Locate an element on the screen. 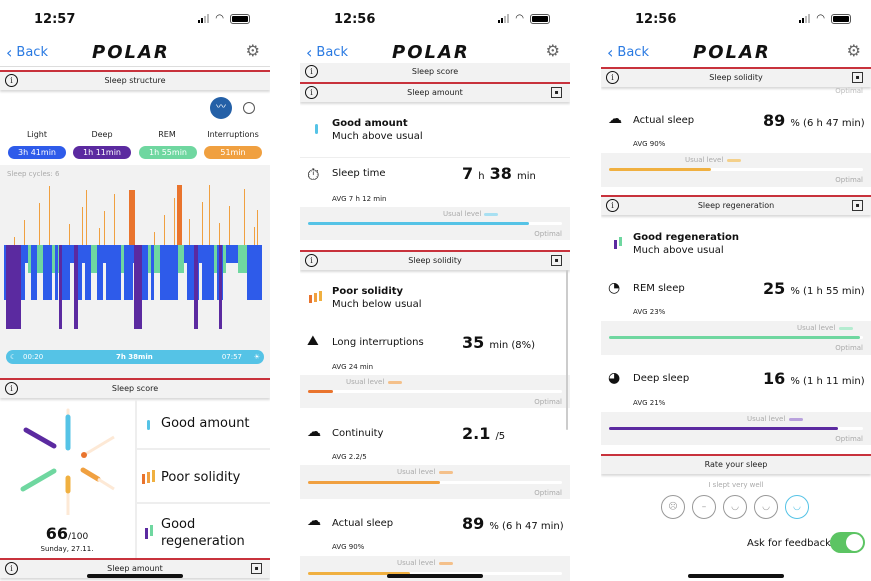 This screenshot has width=871, height=581. long-interruptions-label: Long interruptions is located at coordinates (378, 342).